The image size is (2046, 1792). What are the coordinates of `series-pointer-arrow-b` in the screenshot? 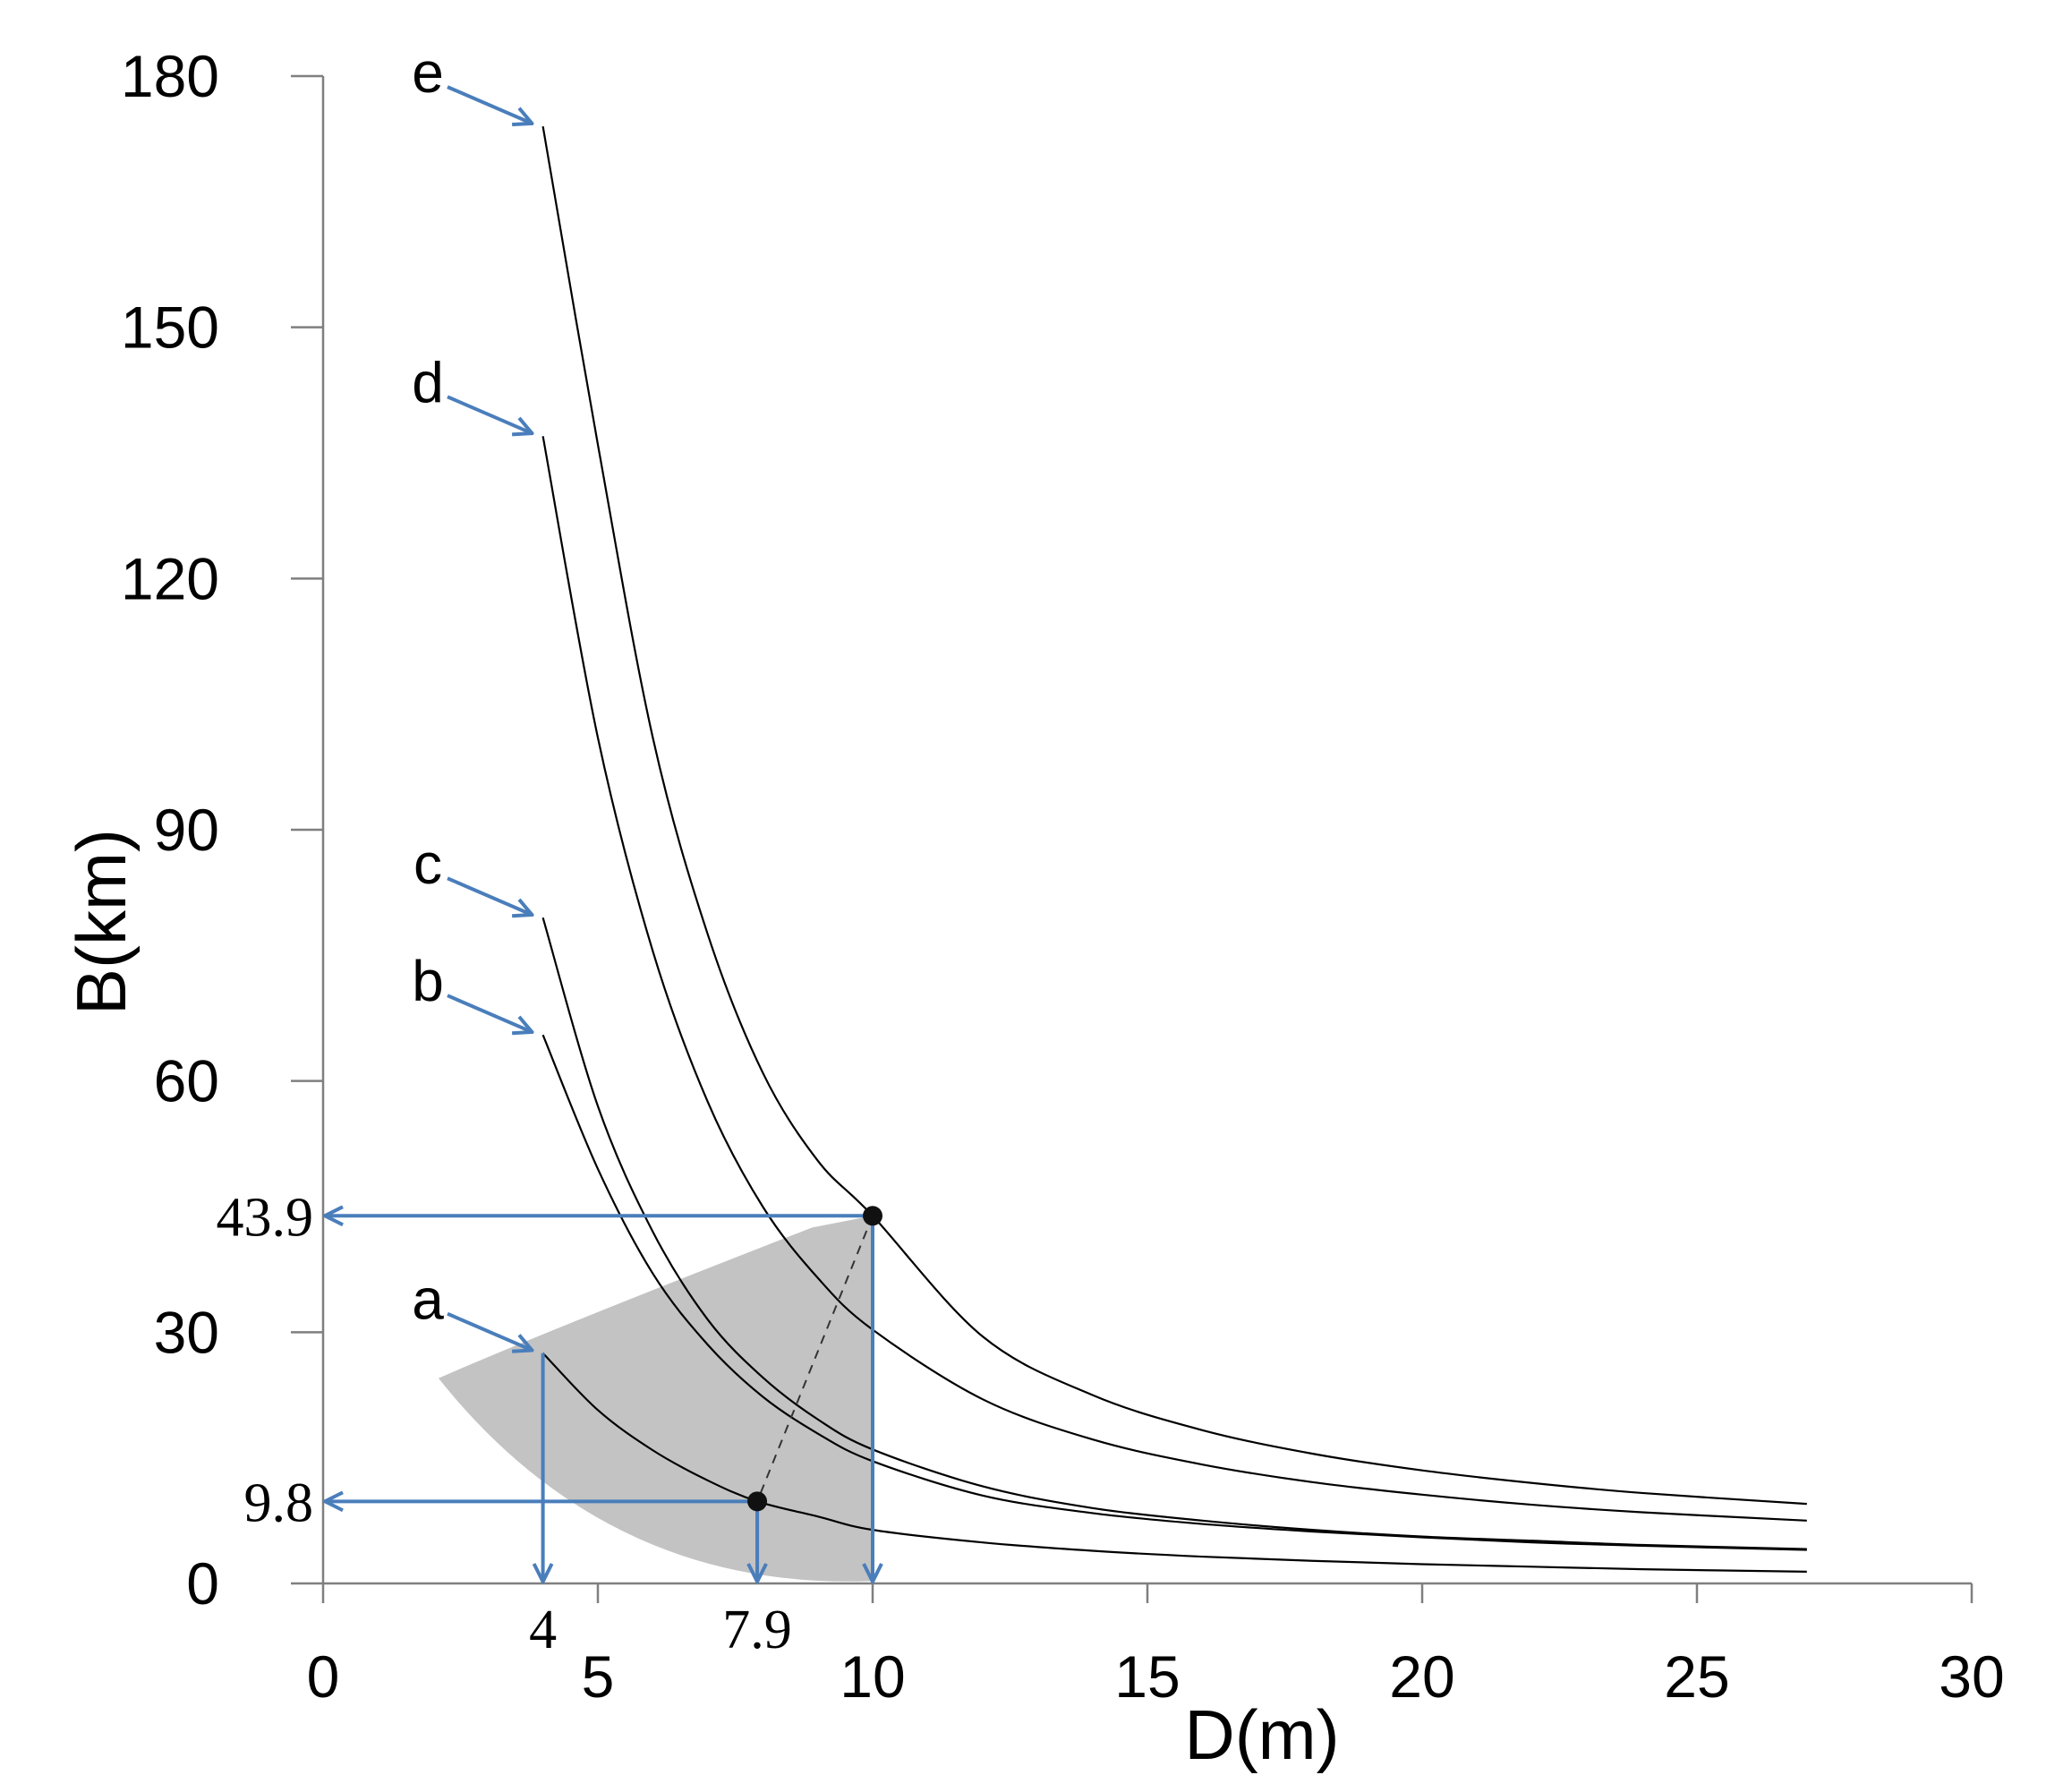 It's located at (489, 1012).